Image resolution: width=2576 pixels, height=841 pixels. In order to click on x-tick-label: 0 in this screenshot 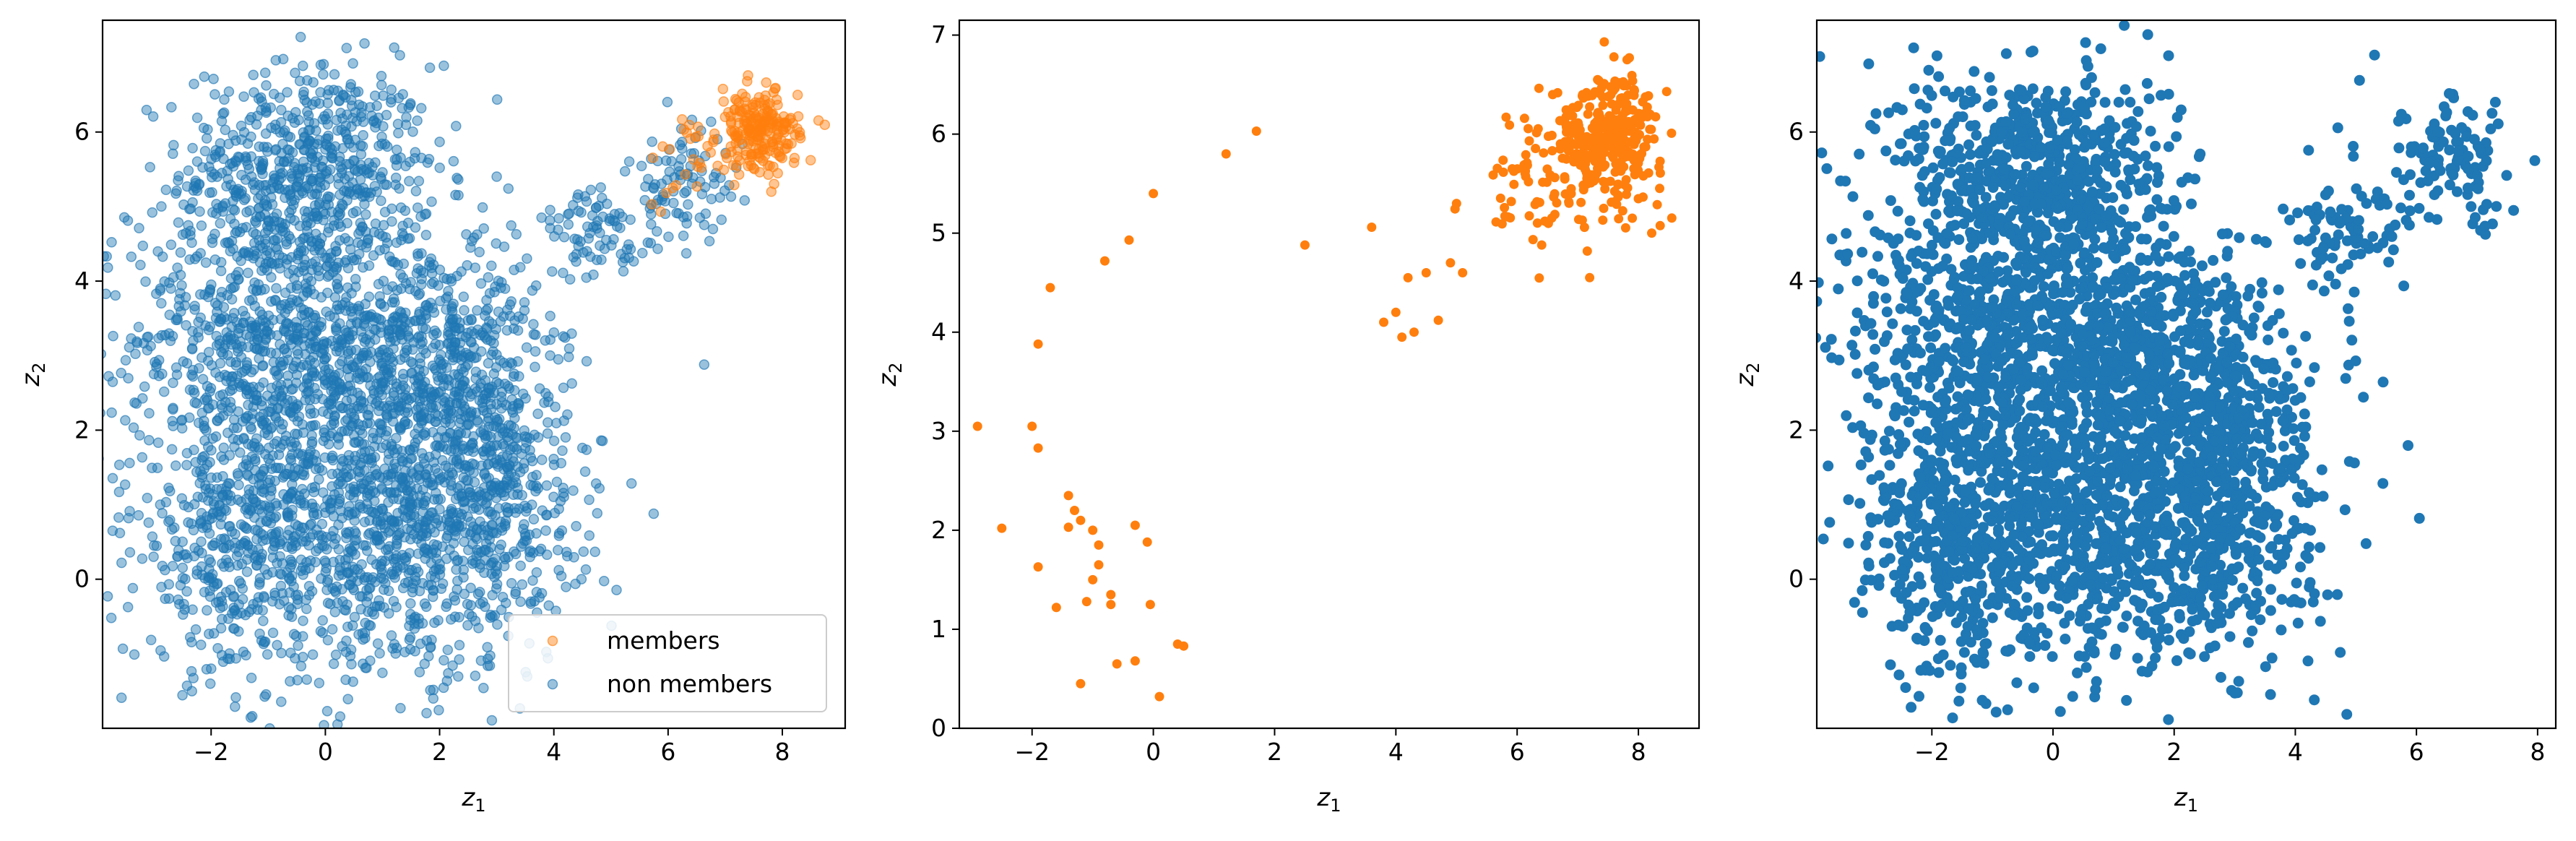, I will do `click(1153, 752)`.